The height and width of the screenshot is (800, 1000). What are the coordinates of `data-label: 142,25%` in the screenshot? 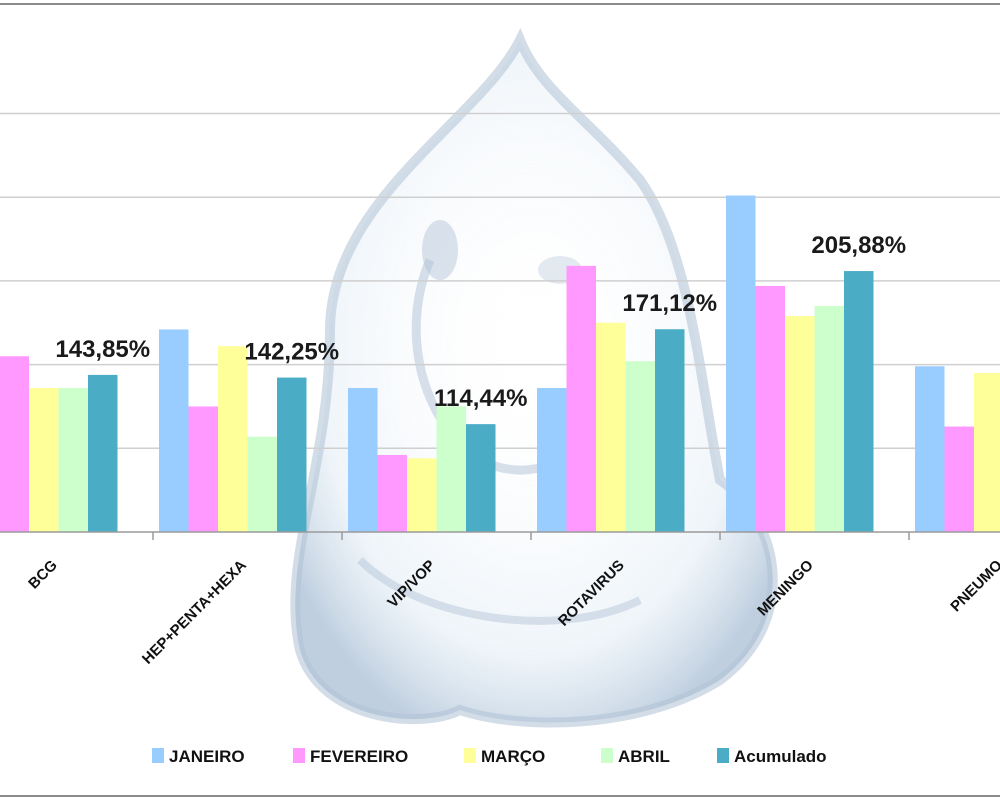 It's located at (291, 352).